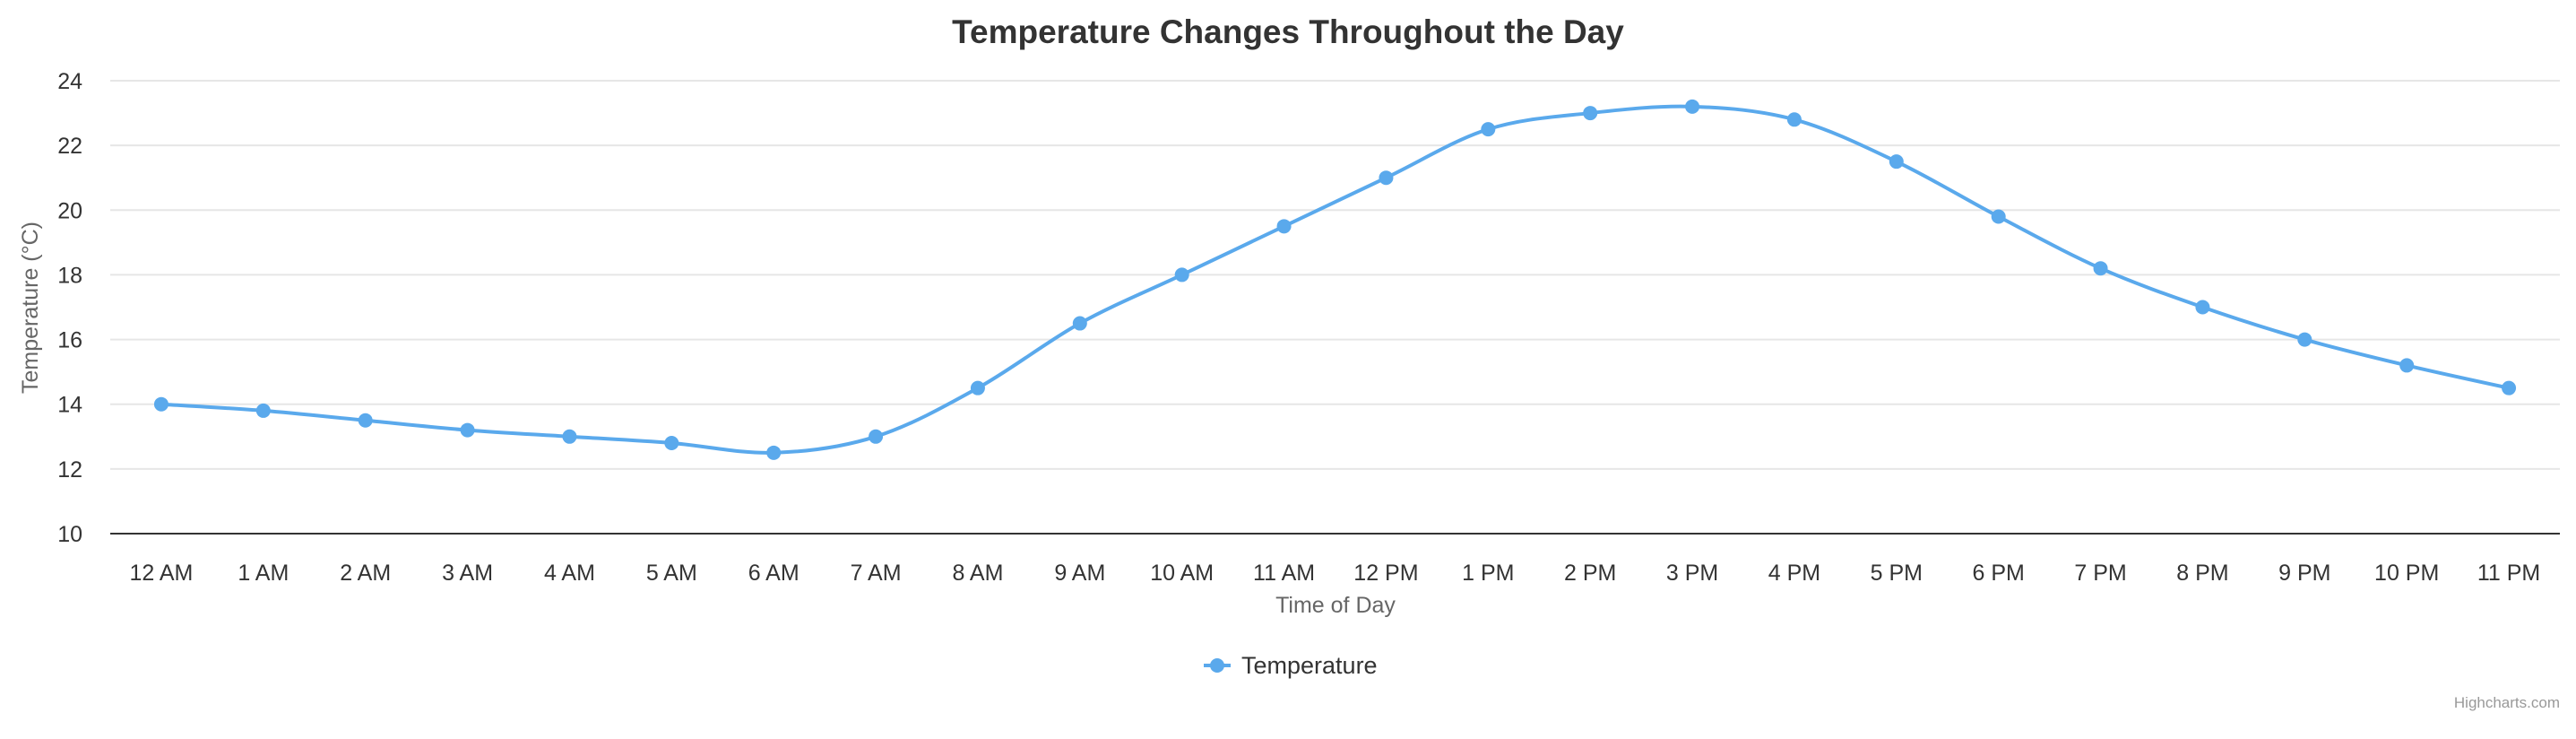 Image resolution: width=2576 pixels, height=739 pixels. What do you see at coordinates (2202, 307) in the screenshot?
I see `data-point-8-pm` at bounding box center [2202, 307].